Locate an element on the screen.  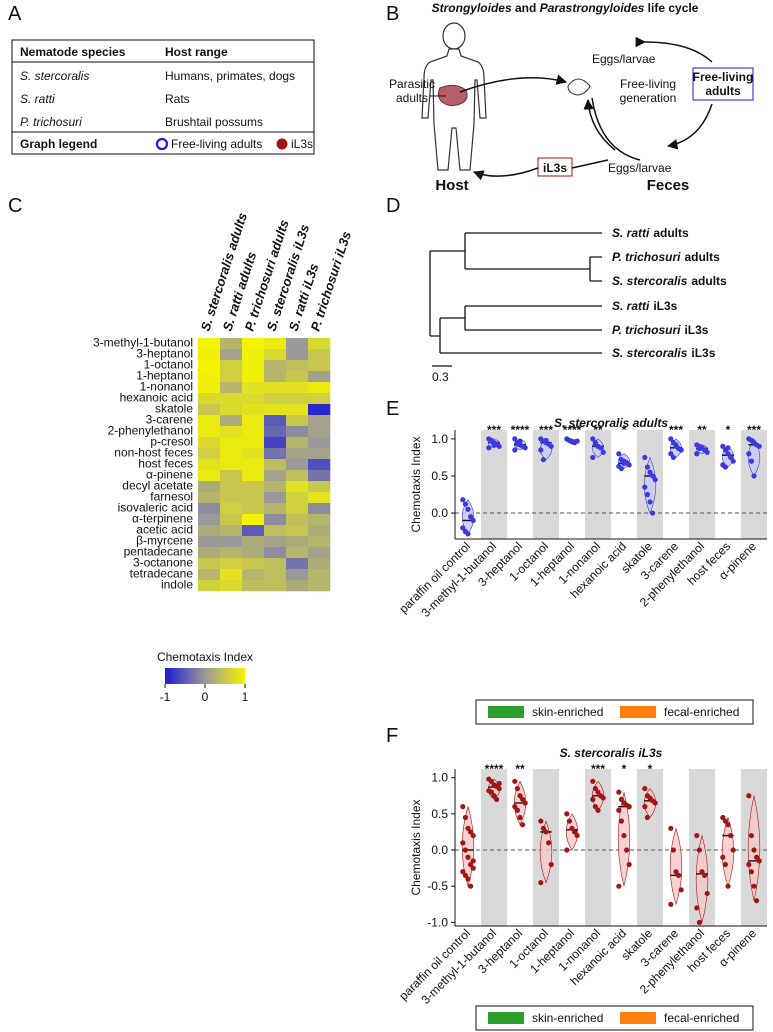
legend-label: Free-living adults is located at coordinates (216, 144).